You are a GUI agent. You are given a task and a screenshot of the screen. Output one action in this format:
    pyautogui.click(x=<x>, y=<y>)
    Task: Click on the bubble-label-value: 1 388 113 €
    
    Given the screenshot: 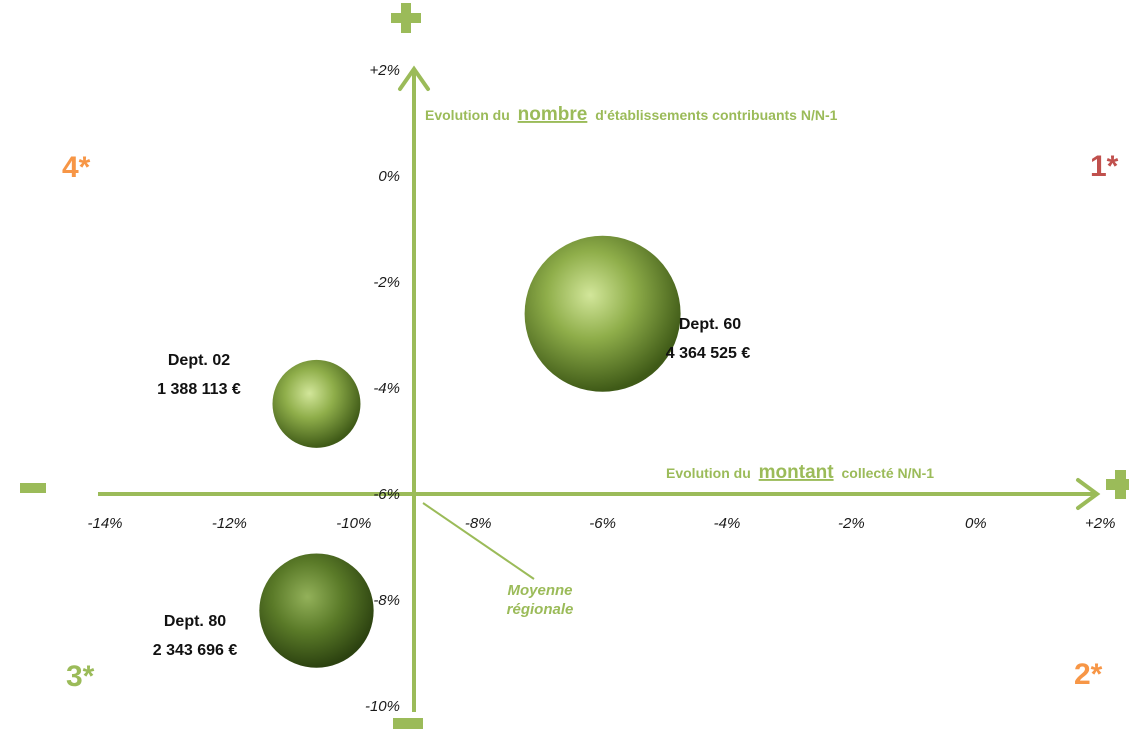 What is the action you would take?
    pyautogui.click(x=199, y=389)
    